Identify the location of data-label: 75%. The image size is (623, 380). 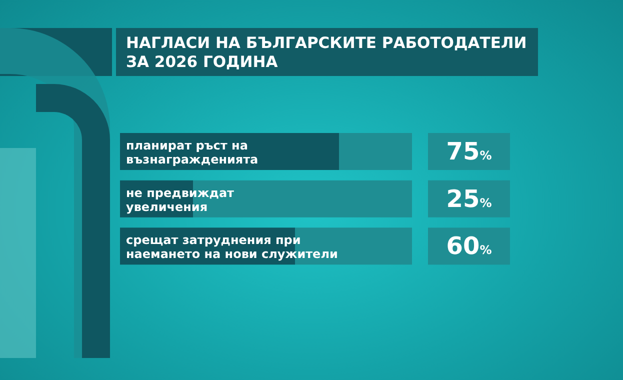
(469, 152).